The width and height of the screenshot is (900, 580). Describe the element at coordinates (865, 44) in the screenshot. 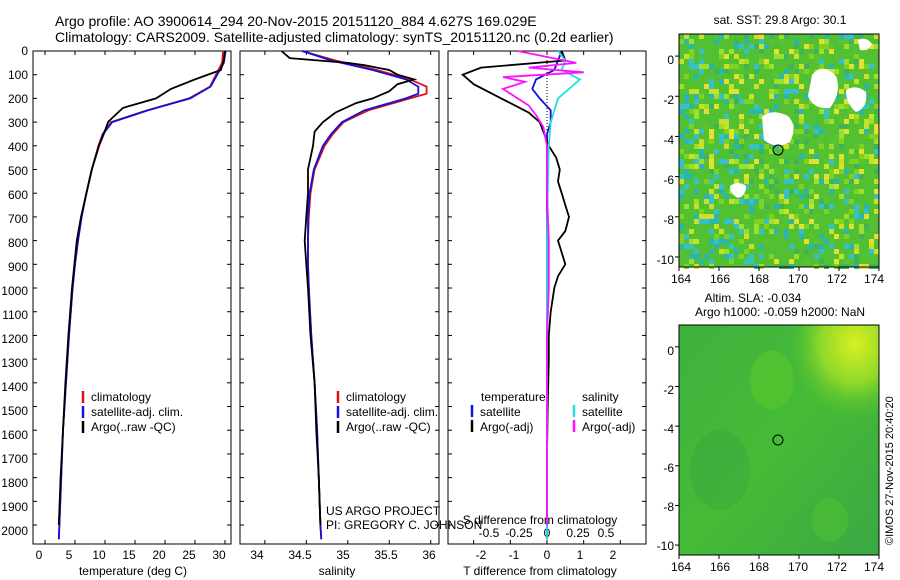

I see `sst-cloud-mask` at that location.